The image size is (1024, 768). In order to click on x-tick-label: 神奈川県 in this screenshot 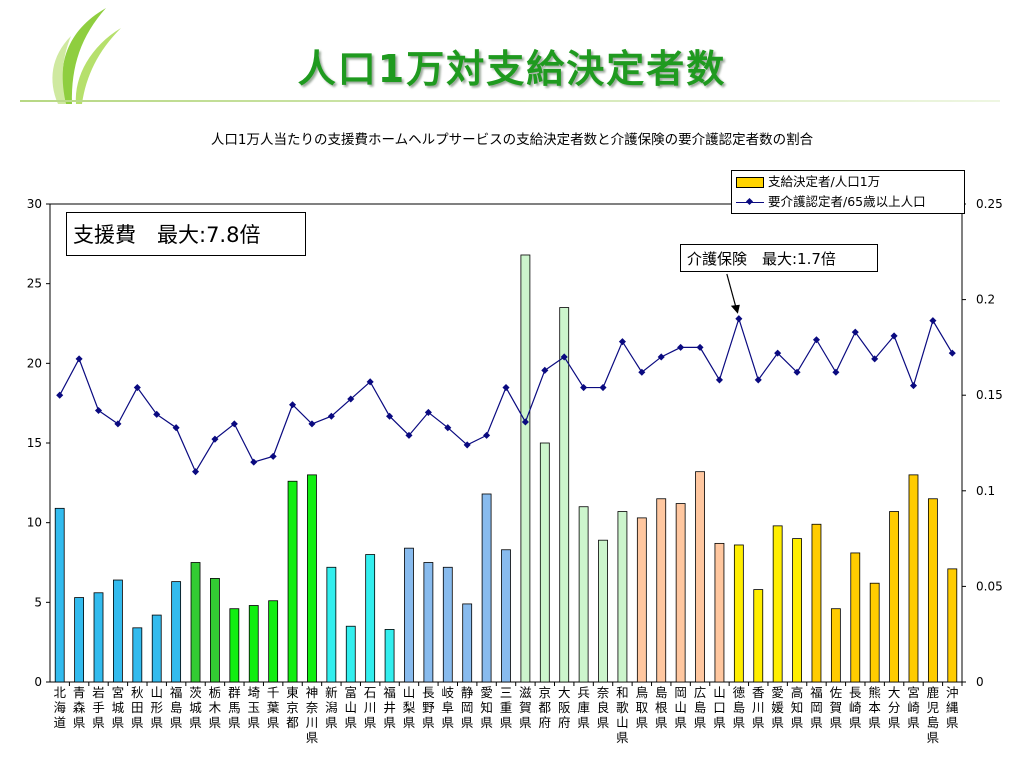, I will do `click(312, 715)`.